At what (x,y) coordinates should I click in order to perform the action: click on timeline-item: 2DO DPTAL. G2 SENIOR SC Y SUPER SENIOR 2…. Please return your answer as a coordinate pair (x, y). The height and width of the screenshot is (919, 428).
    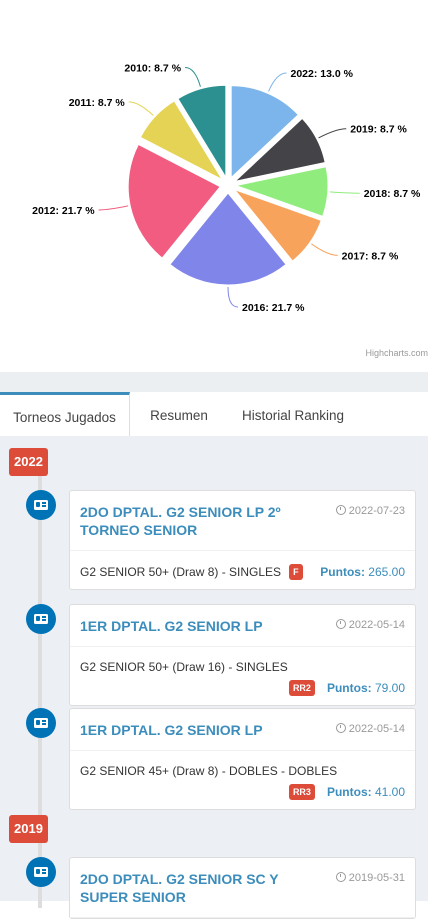
    Looking at the image, I should click on (242, 888).